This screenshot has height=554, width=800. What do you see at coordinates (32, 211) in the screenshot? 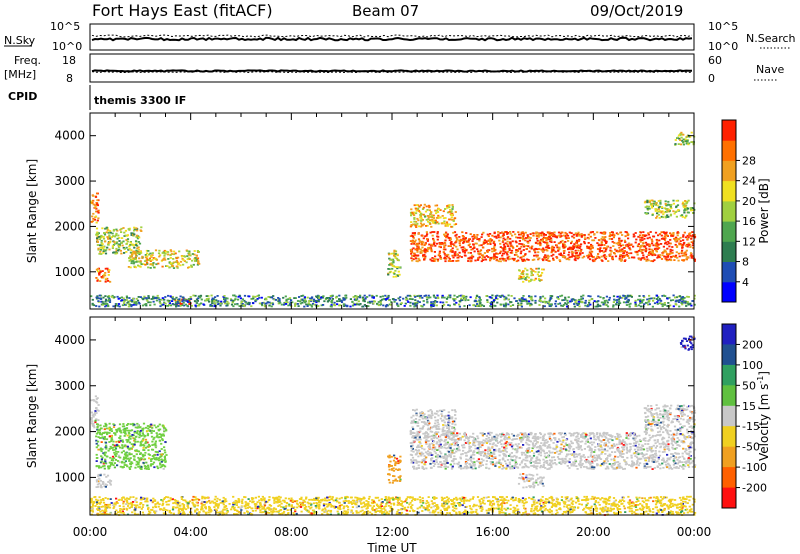
I see `power-ylabel: Slant Range [km]` at bounding box center [32, 211].